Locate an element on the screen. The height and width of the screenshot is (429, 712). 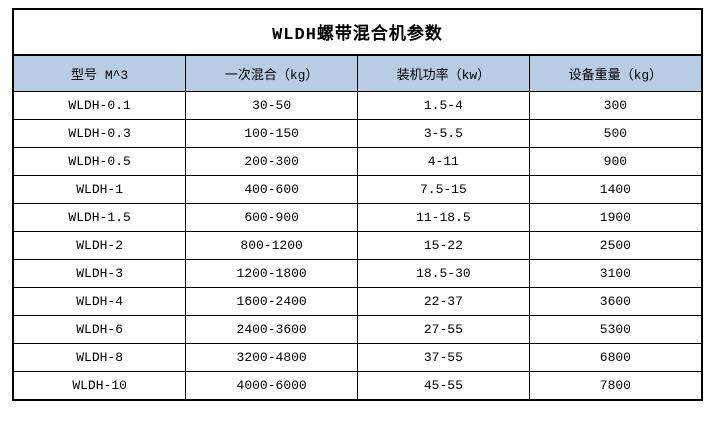
column-header: 型号 M^3 is located at coordinates (100, 73).